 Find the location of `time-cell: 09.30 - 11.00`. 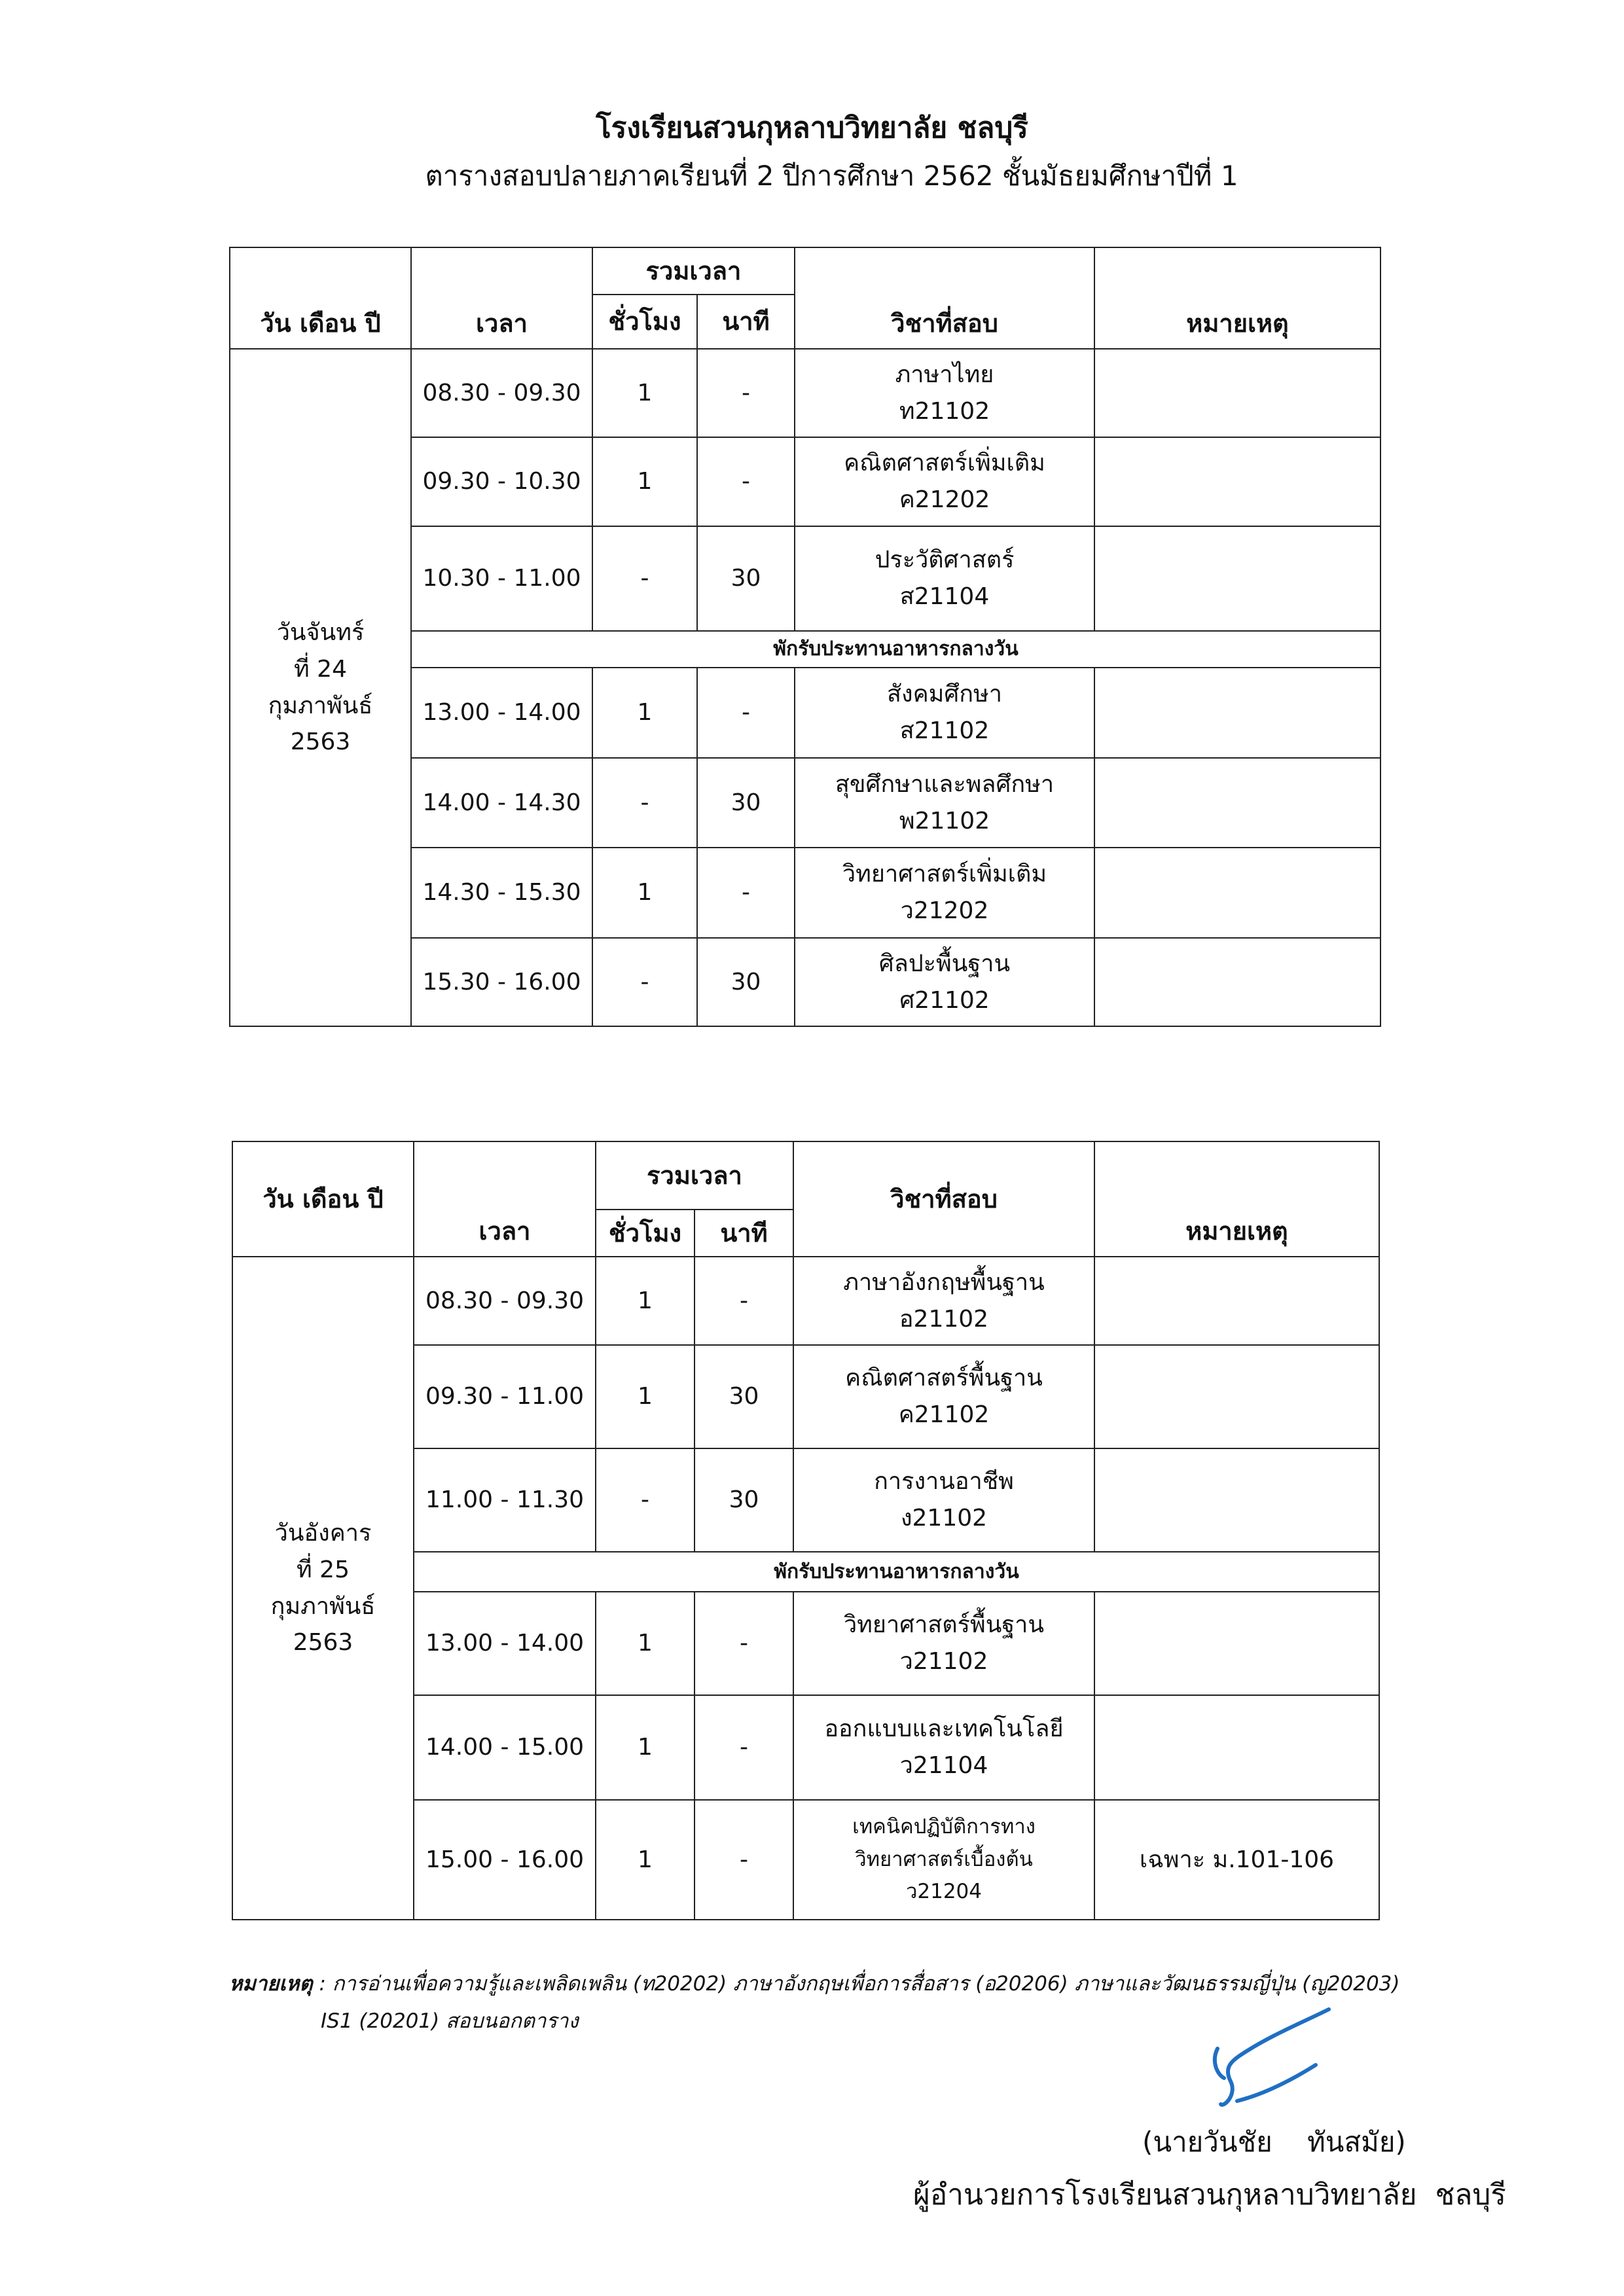

time-cell: 09.30 - 11.00 is located at coordinates (504, 1396).